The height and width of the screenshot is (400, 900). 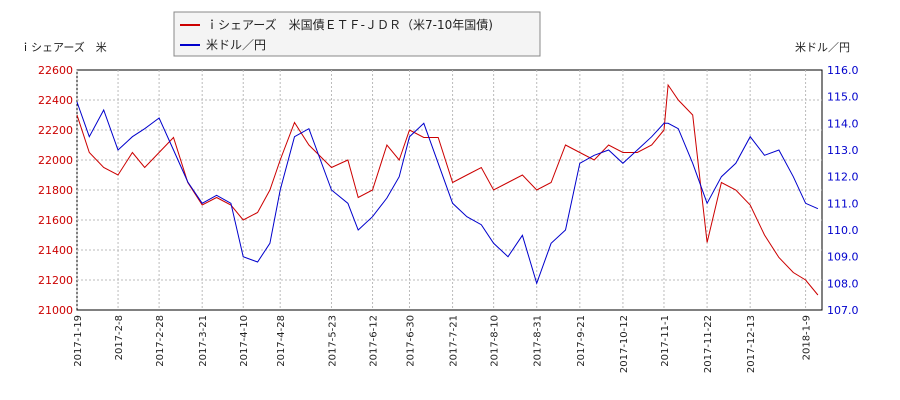 I want to click on left-tick-label: 21600, so click(x=55, y=220).